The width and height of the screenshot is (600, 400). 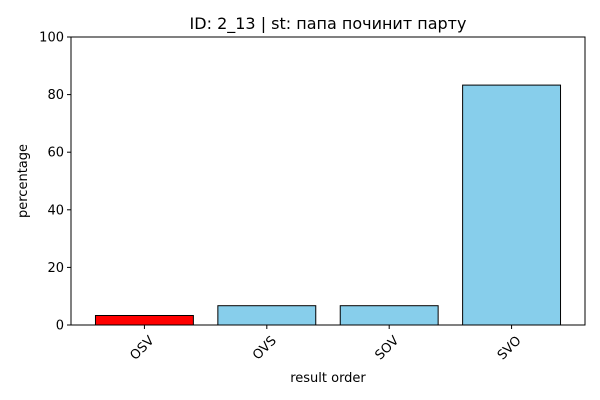 What do you see at coordinates (328, 378) in the screenshot?
I see `x-axis-label: result order` at bounding box center [328, 378].